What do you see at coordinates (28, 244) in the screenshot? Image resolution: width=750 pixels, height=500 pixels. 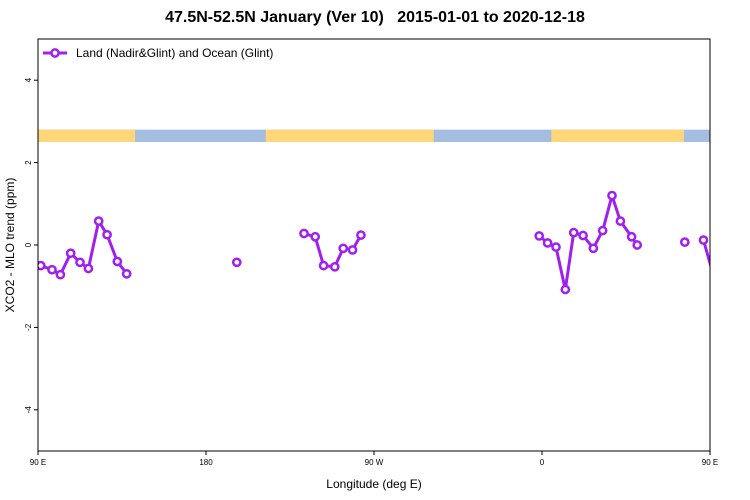 I see `y-tick-label: 0` at bounding box center [28, 244].